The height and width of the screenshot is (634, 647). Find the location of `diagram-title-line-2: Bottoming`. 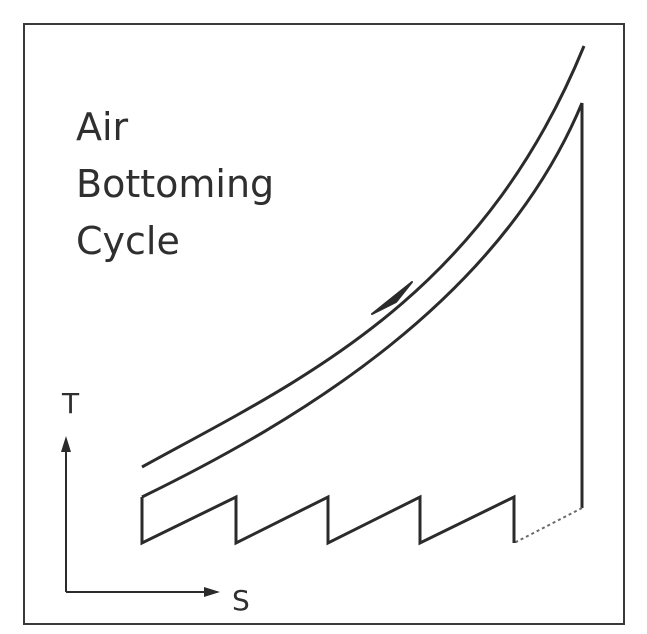

diagram-title-line-2: Bottoming is located at coordinates (175, 184).